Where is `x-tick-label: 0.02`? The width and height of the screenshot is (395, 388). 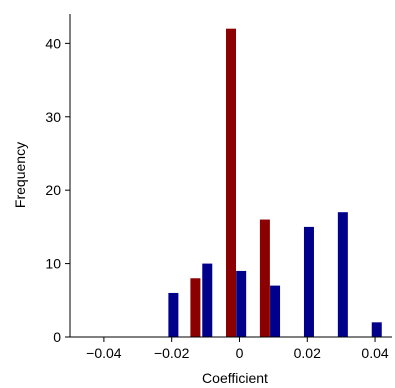
x-tick-label: 0.02 is located at coordinates (307, 353).